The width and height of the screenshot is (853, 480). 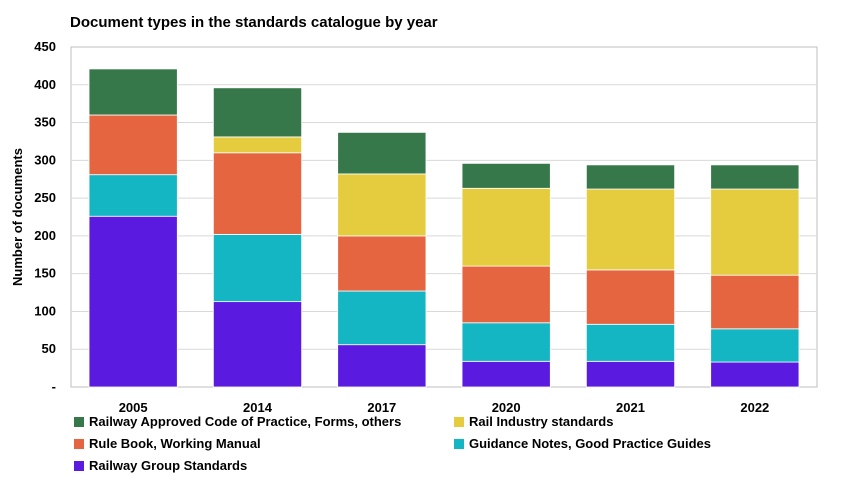 I want to click on legend-item-guidance: Guidance Notes, Good Practice Guides, so click(x=582, y=443).